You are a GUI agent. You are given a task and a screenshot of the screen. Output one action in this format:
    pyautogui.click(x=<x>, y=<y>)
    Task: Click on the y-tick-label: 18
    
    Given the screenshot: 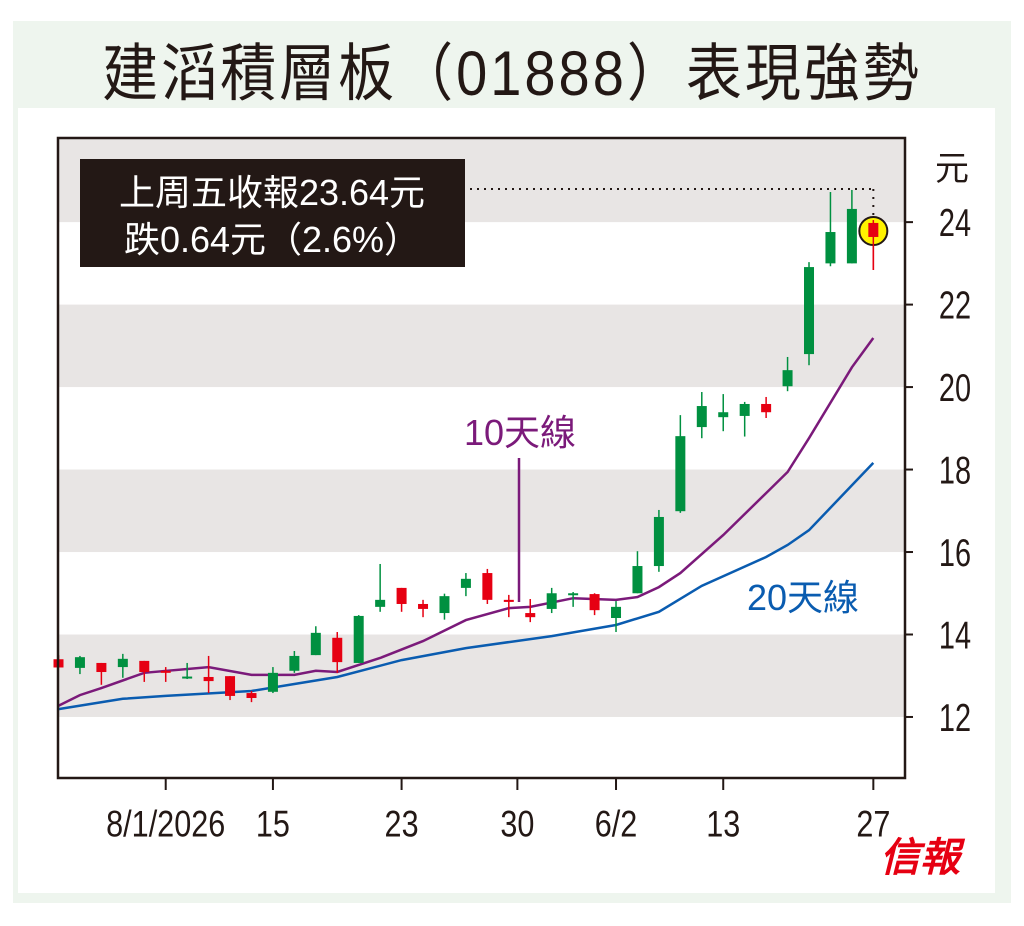 What is the action you would take?
    pyautogui.click(x=955, y=470)
    